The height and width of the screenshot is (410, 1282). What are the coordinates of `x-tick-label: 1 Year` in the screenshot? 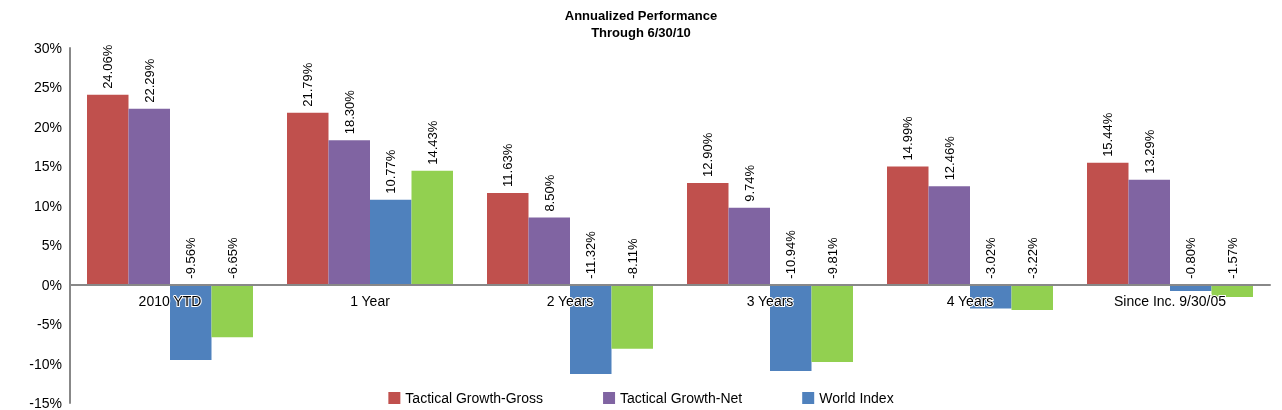 It's located at (370, 301).